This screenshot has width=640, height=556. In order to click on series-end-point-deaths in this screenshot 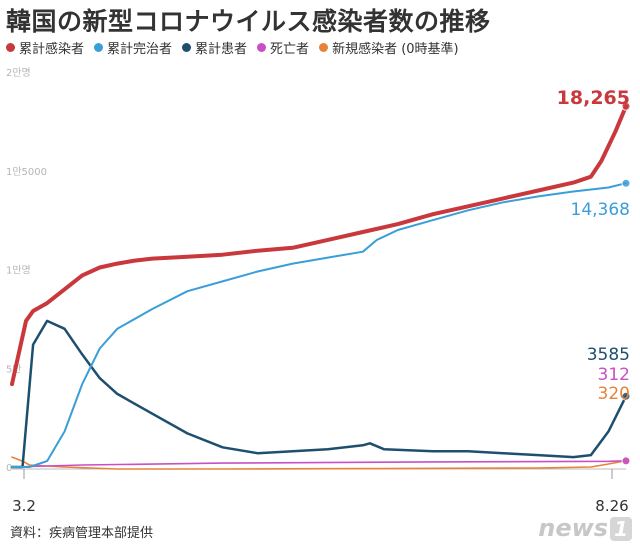, I will do `click(626, 461)`.